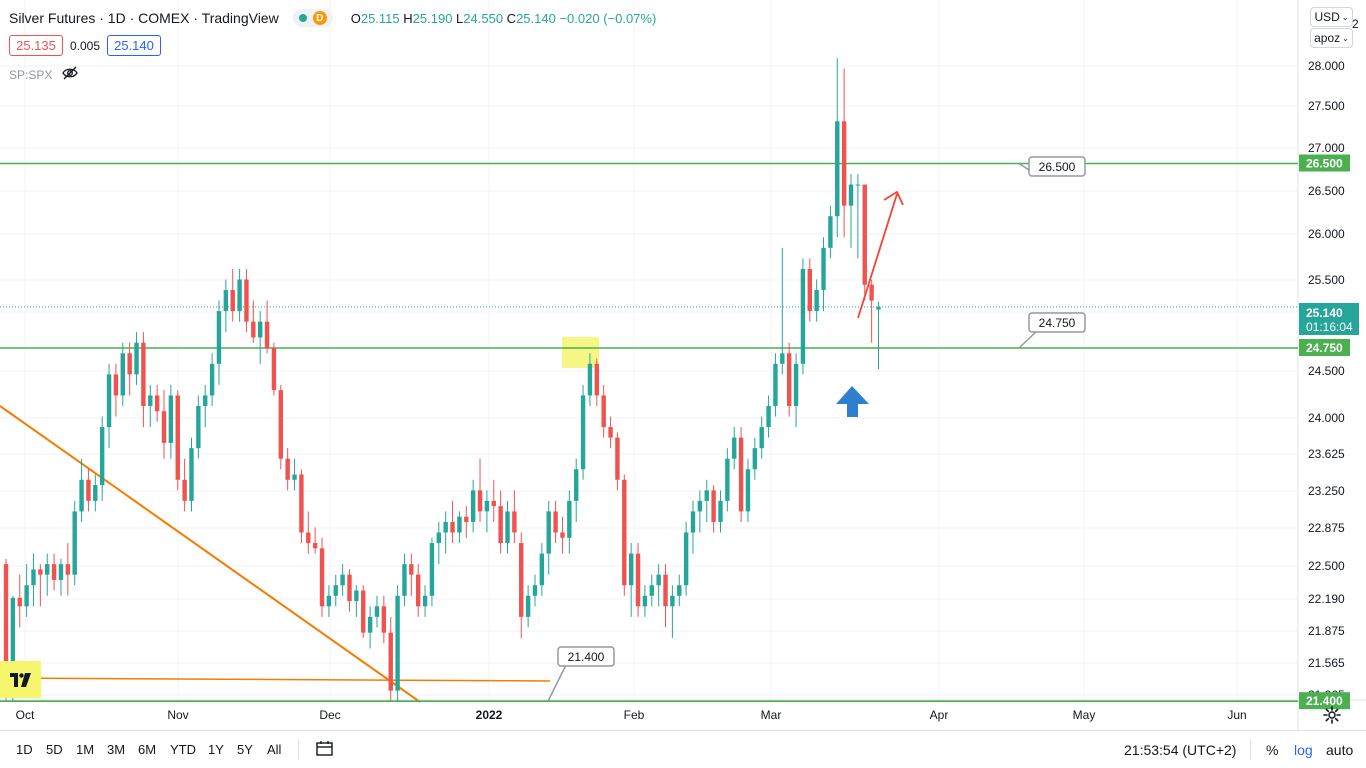 The image size is (1366, 768). What do you see at coordinates (1332, 715) in the screenshot?
I see `gear-icon` at bounding box center [1332, 715].